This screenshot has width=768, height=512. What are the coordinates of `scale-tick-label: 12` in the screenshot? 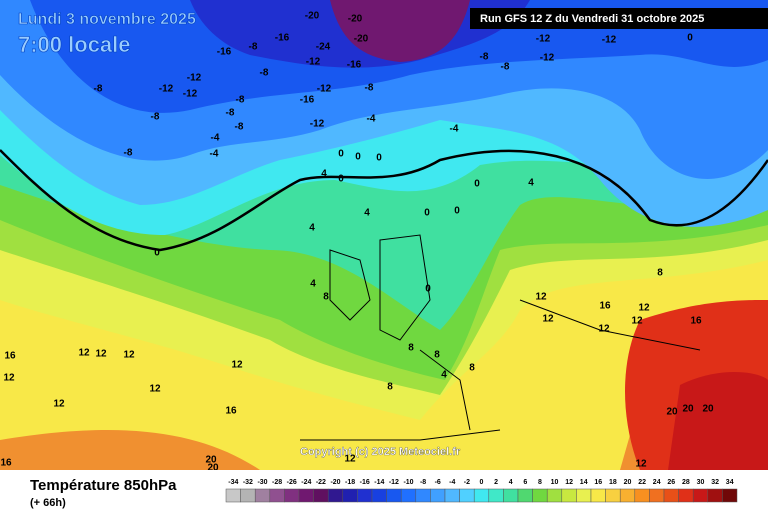 It's located at (569, 482).